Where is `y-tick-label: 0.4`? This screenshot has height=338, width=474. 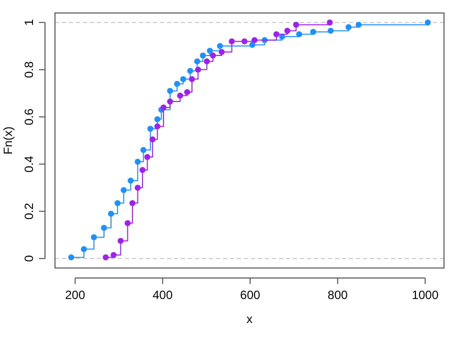
y-tick-label: 0.4 is located at coordinates (29, 163).